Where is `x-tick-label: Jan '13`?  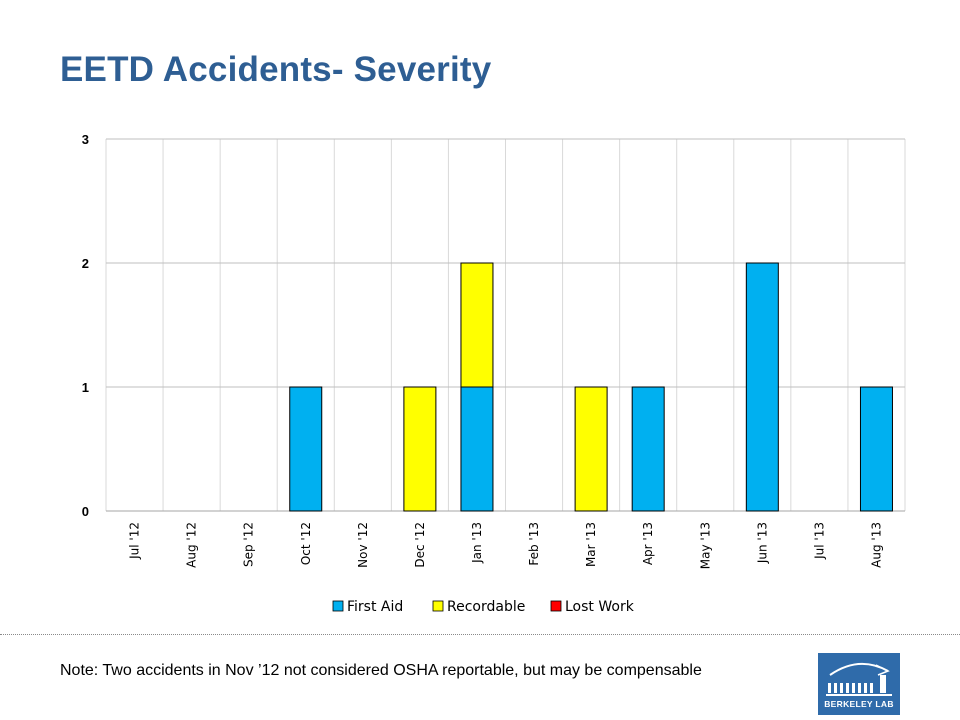 x-tick-label: Jan '13 is located at coordinates (477, 543).